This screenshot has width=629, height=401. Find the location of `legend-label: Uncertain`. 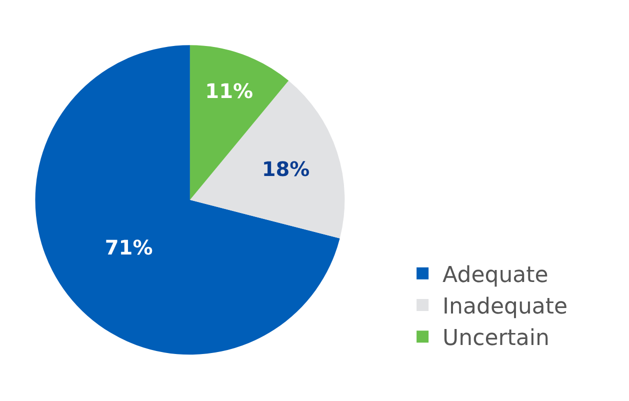

legend-label: Uncertain is located at coordinates (496, 339).